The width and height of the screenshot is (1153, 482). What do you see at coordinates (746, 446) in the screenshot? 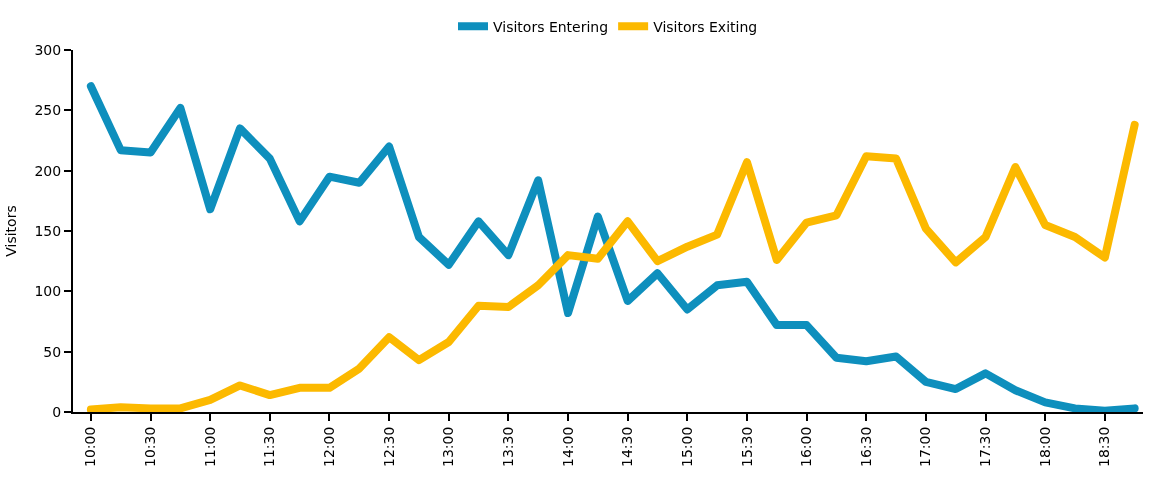
I see `x-tick-label: 15:30` at bounding box center [746, 446].